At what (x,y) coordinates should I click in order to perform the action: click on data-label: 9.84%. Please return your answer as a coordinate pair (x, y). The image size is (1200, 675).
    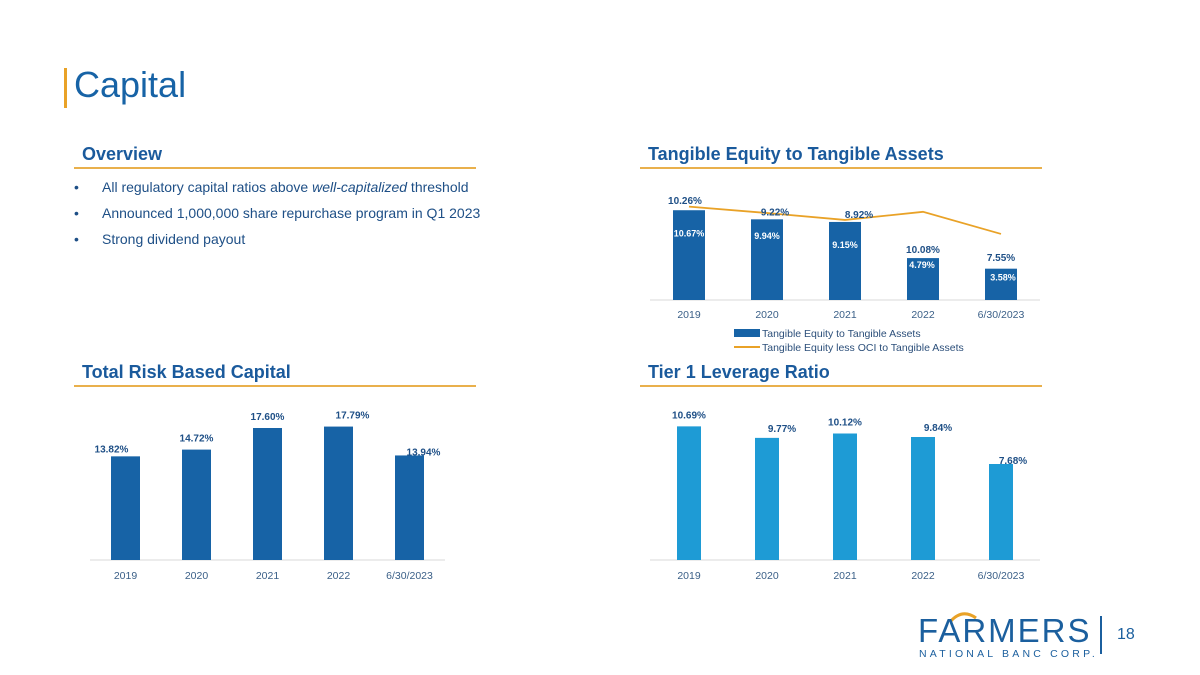
    Looking at the image, I should click on (938, 428).